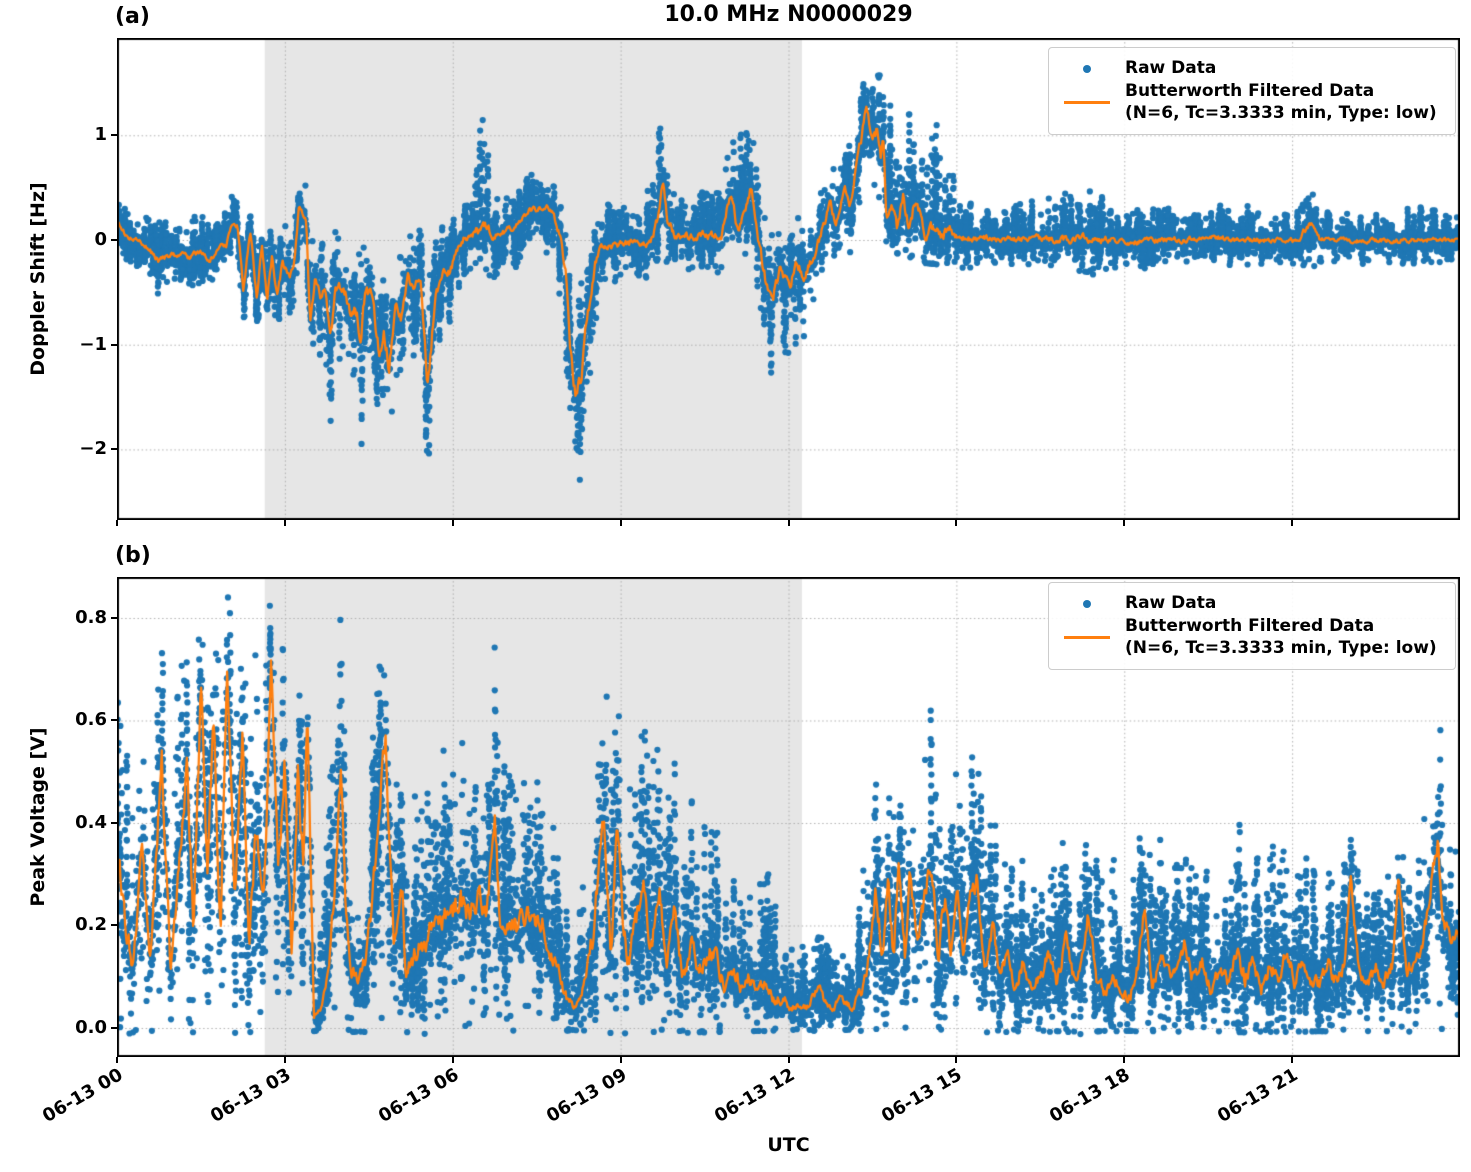 This screenshot has width=1471, height=1172. What do you see at coordinates (250, 1095) in the screenshot?
I see `x-tick-label: 06-13 03` at bounding box center [250, 1095].